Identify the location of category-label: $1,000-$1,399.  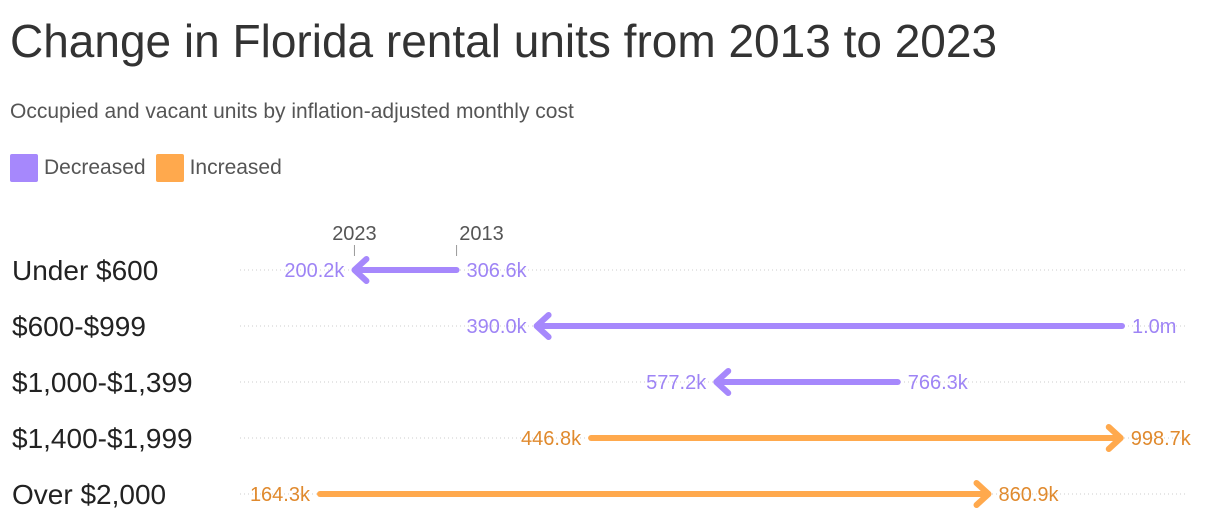
(102, 382).